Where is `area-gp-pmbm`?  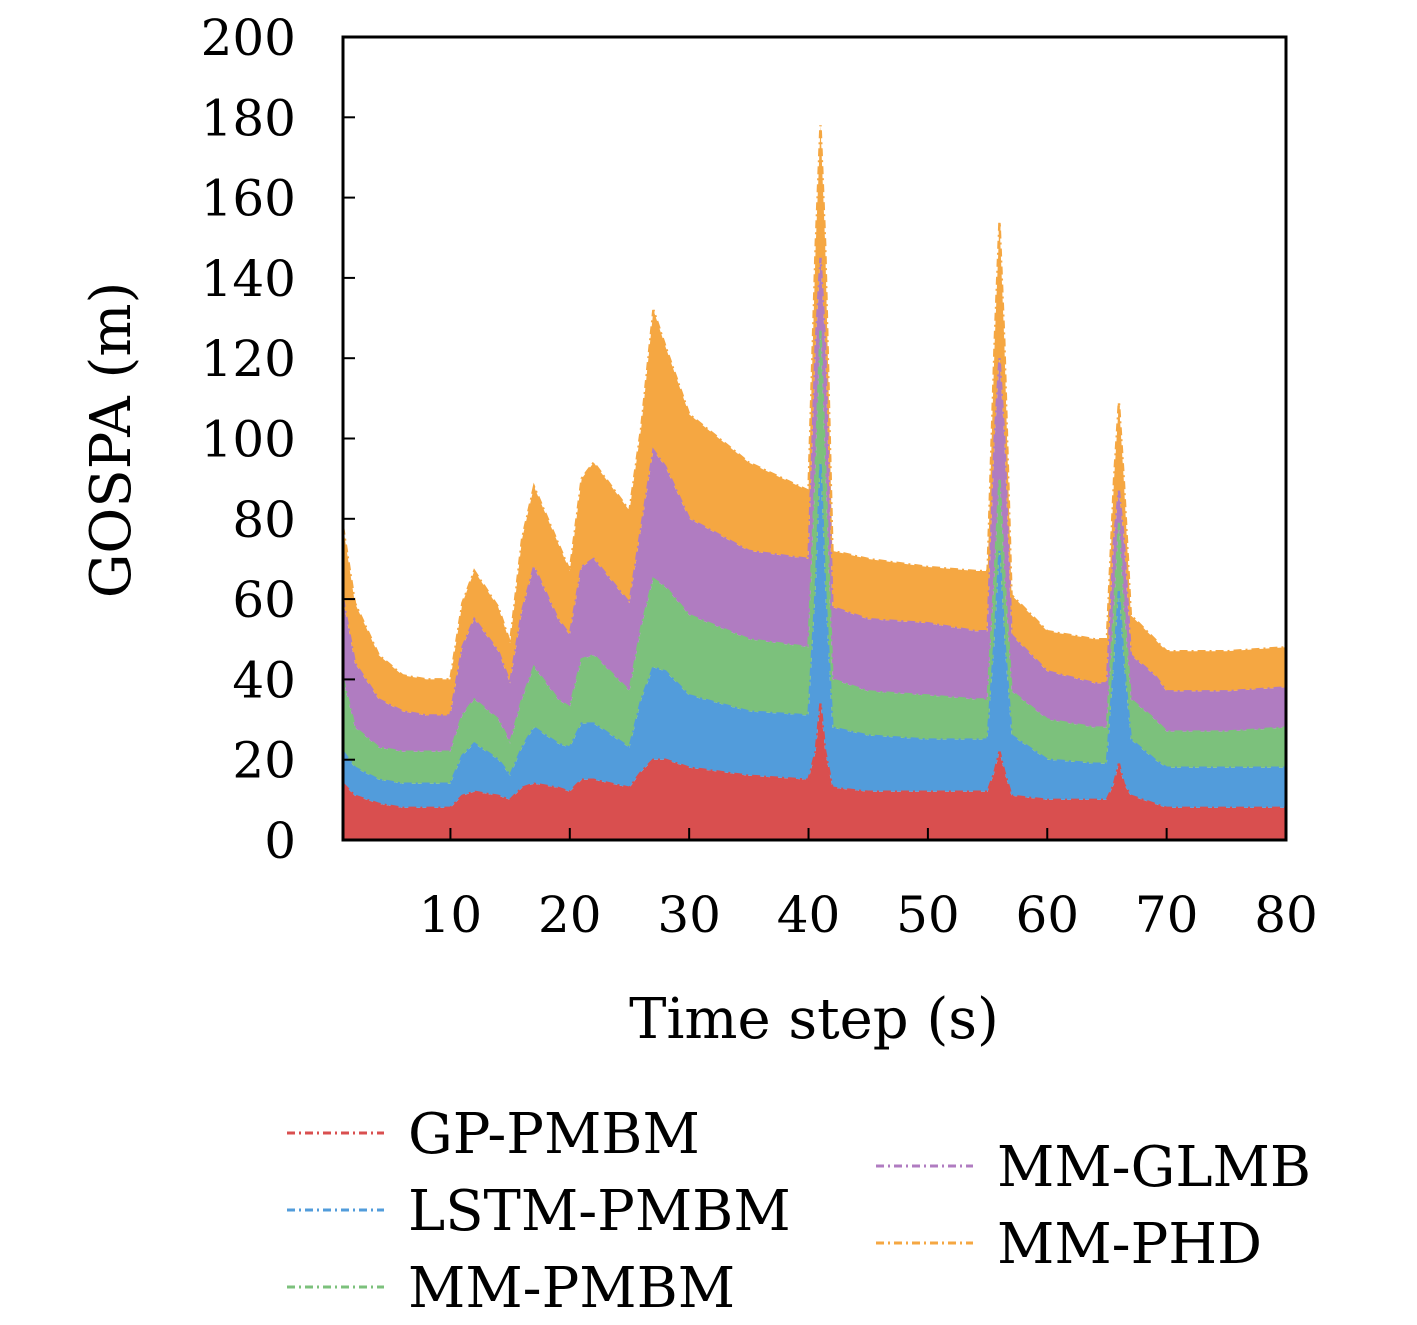 area-gp-pmbm is located at coordinates (814, 771).